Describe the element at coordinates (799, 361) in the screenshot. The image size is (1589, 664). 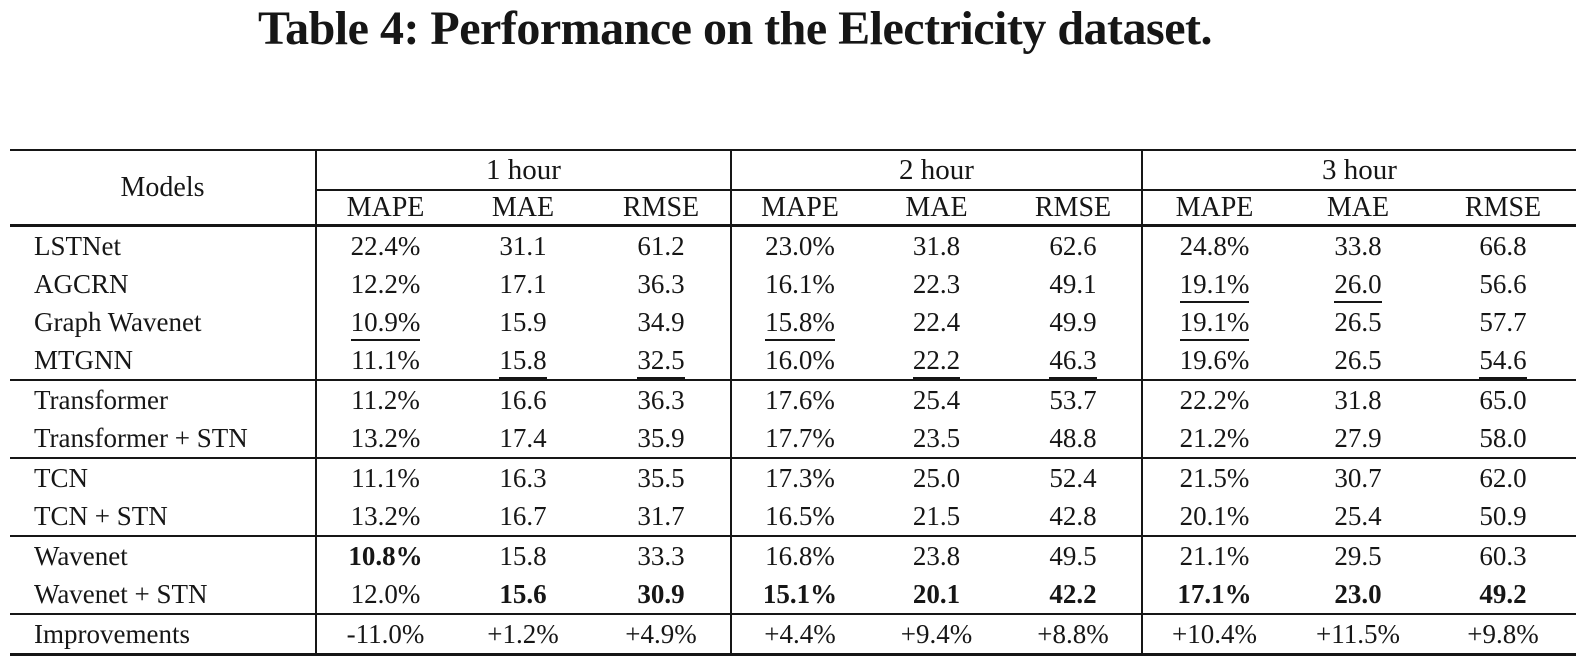
I see `value-cell: 16.0%` at that location.